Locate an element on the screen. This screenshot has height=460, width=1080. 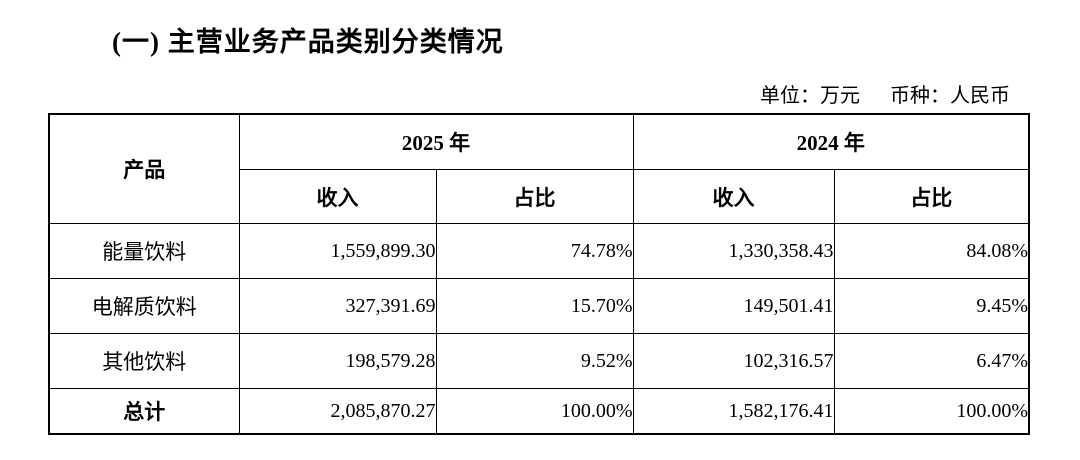
share-2025-value: 15.70% is located at coordinates (534, 306).